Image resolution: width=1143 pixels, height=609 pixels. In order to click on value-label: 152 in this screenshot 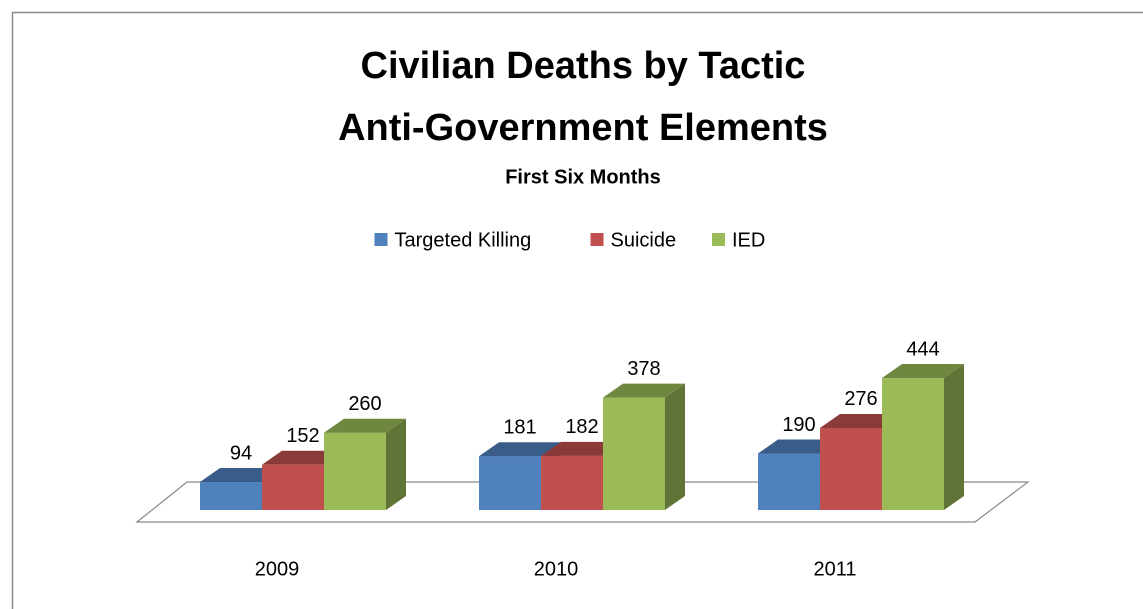, I will do `click(302, 436)`.